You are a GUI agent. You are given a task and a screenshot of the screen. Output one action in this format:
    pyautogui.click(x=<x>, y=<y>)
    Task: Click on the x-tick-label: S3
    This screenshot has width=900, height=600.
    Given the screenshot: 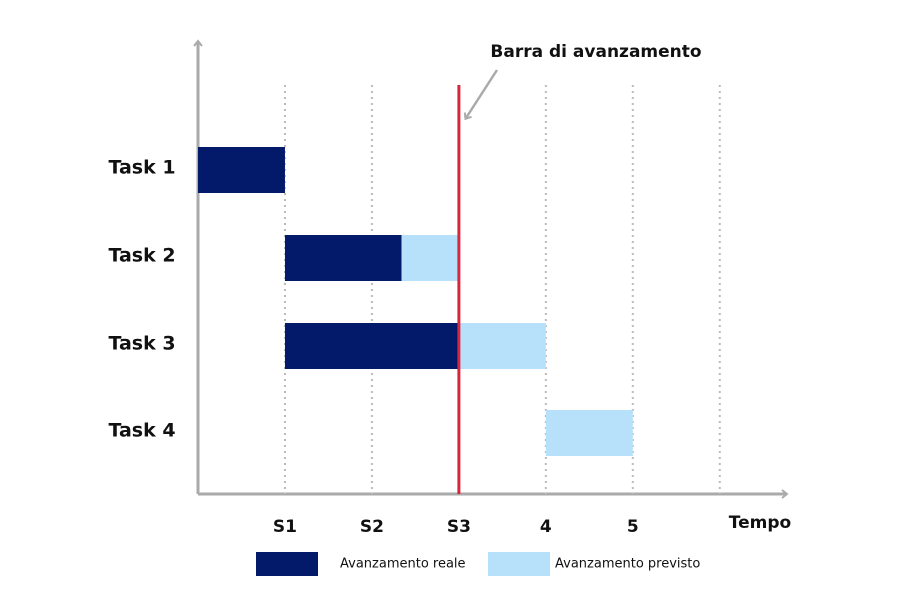 What is the action you would take?
    pyautogui.click(x=459, y=527)
    